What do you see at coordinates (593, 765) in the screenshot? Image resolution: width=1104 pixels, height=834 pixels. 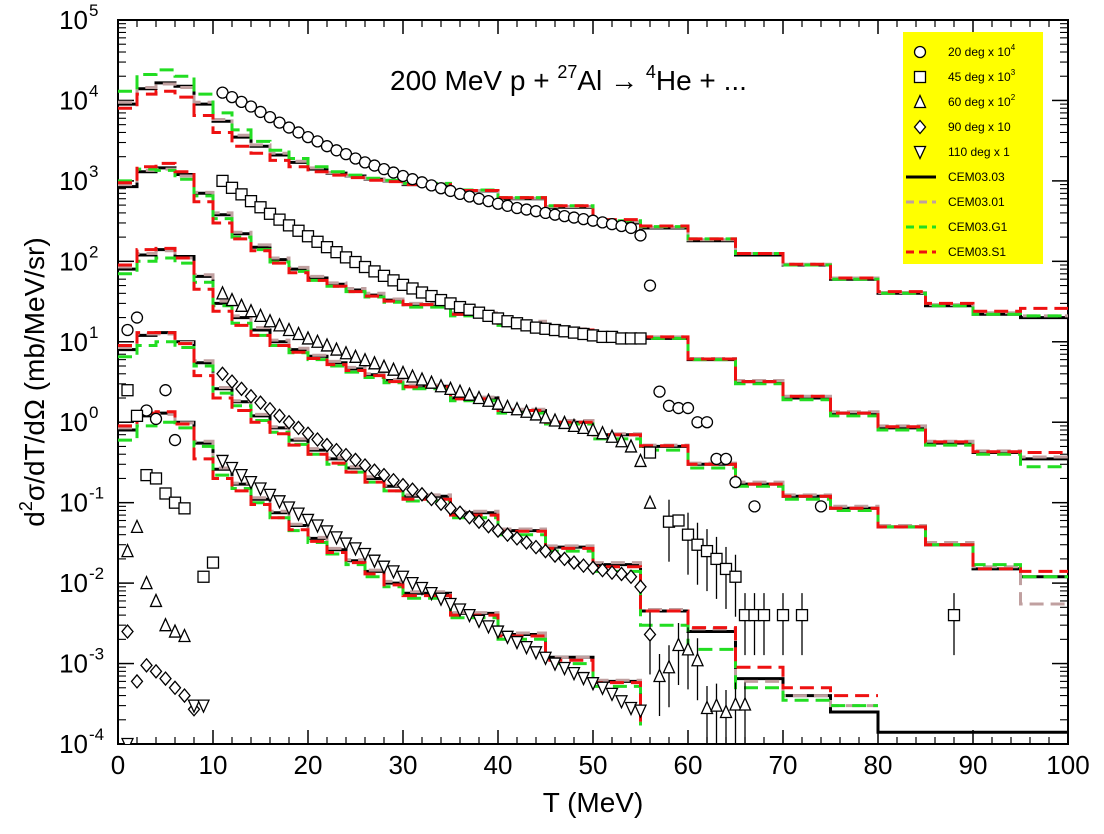 I see `x-tick-label: 50` at bounding box center [593, 765].